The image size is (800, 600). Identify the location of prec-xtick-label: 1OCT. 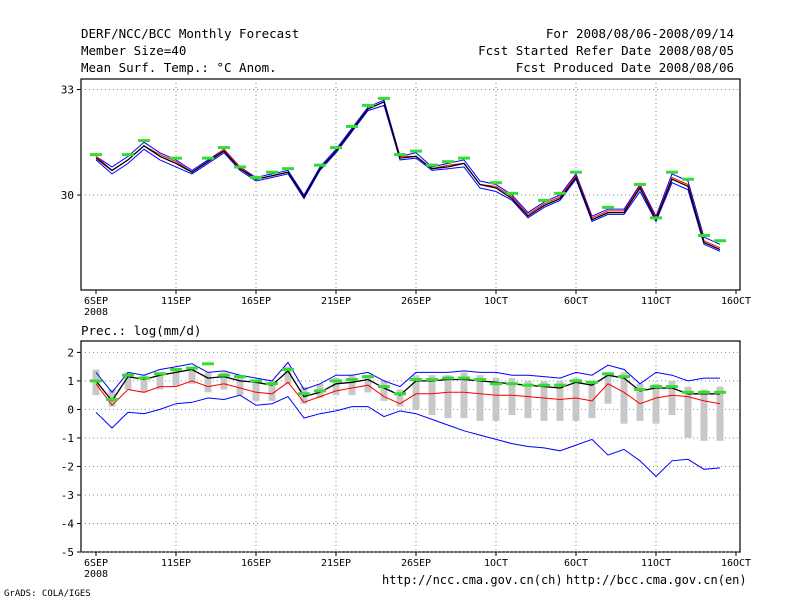
(496, 563).